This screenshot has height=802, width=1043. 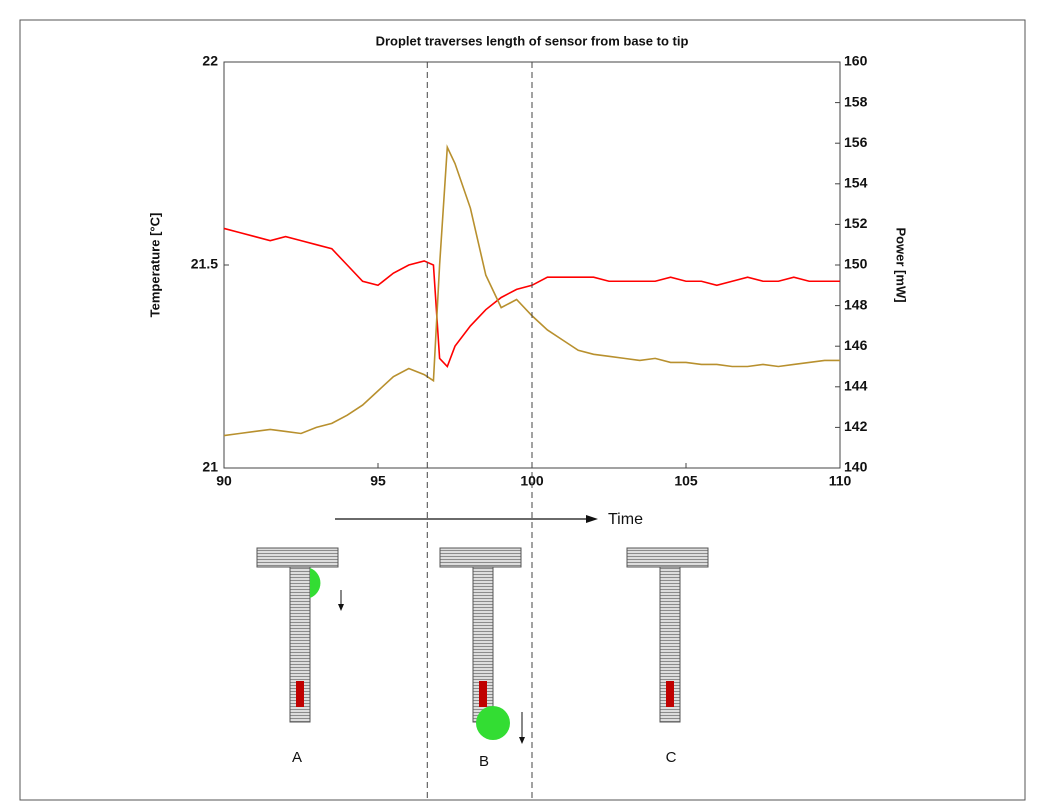 I want to click on x-tick-label: 110, so click(x=840, y=481).